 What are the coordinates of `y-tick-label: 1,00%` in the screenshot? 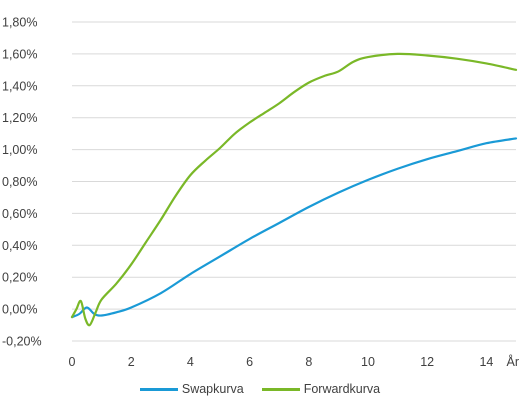 It's located at (19, 150).